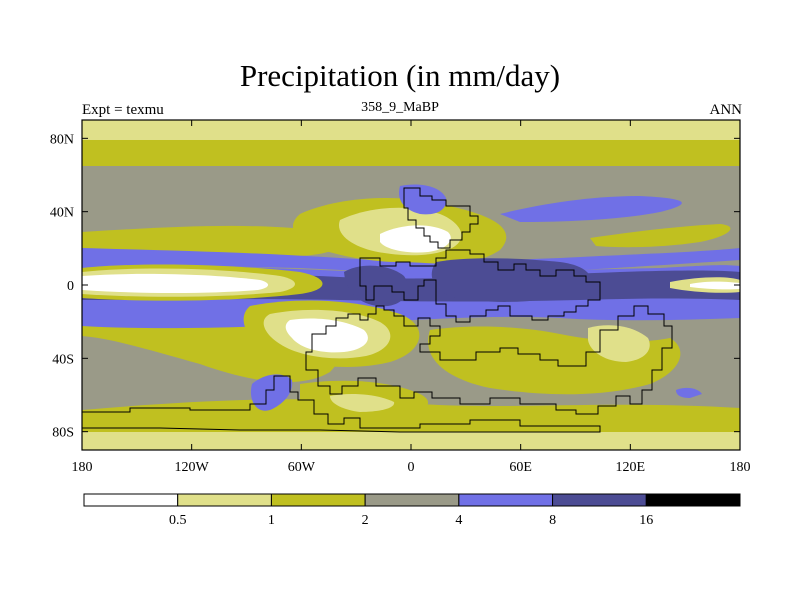 The height and width of the screenshot is (600, 800). I want to click on contour-fill-north-olive, so click(411, 153).